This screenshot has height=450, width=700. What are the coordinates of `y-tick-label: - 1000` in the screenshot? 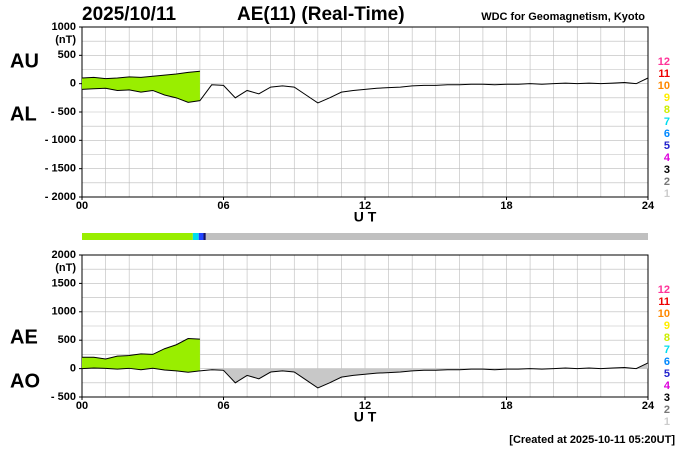 It's located at (60, 140).